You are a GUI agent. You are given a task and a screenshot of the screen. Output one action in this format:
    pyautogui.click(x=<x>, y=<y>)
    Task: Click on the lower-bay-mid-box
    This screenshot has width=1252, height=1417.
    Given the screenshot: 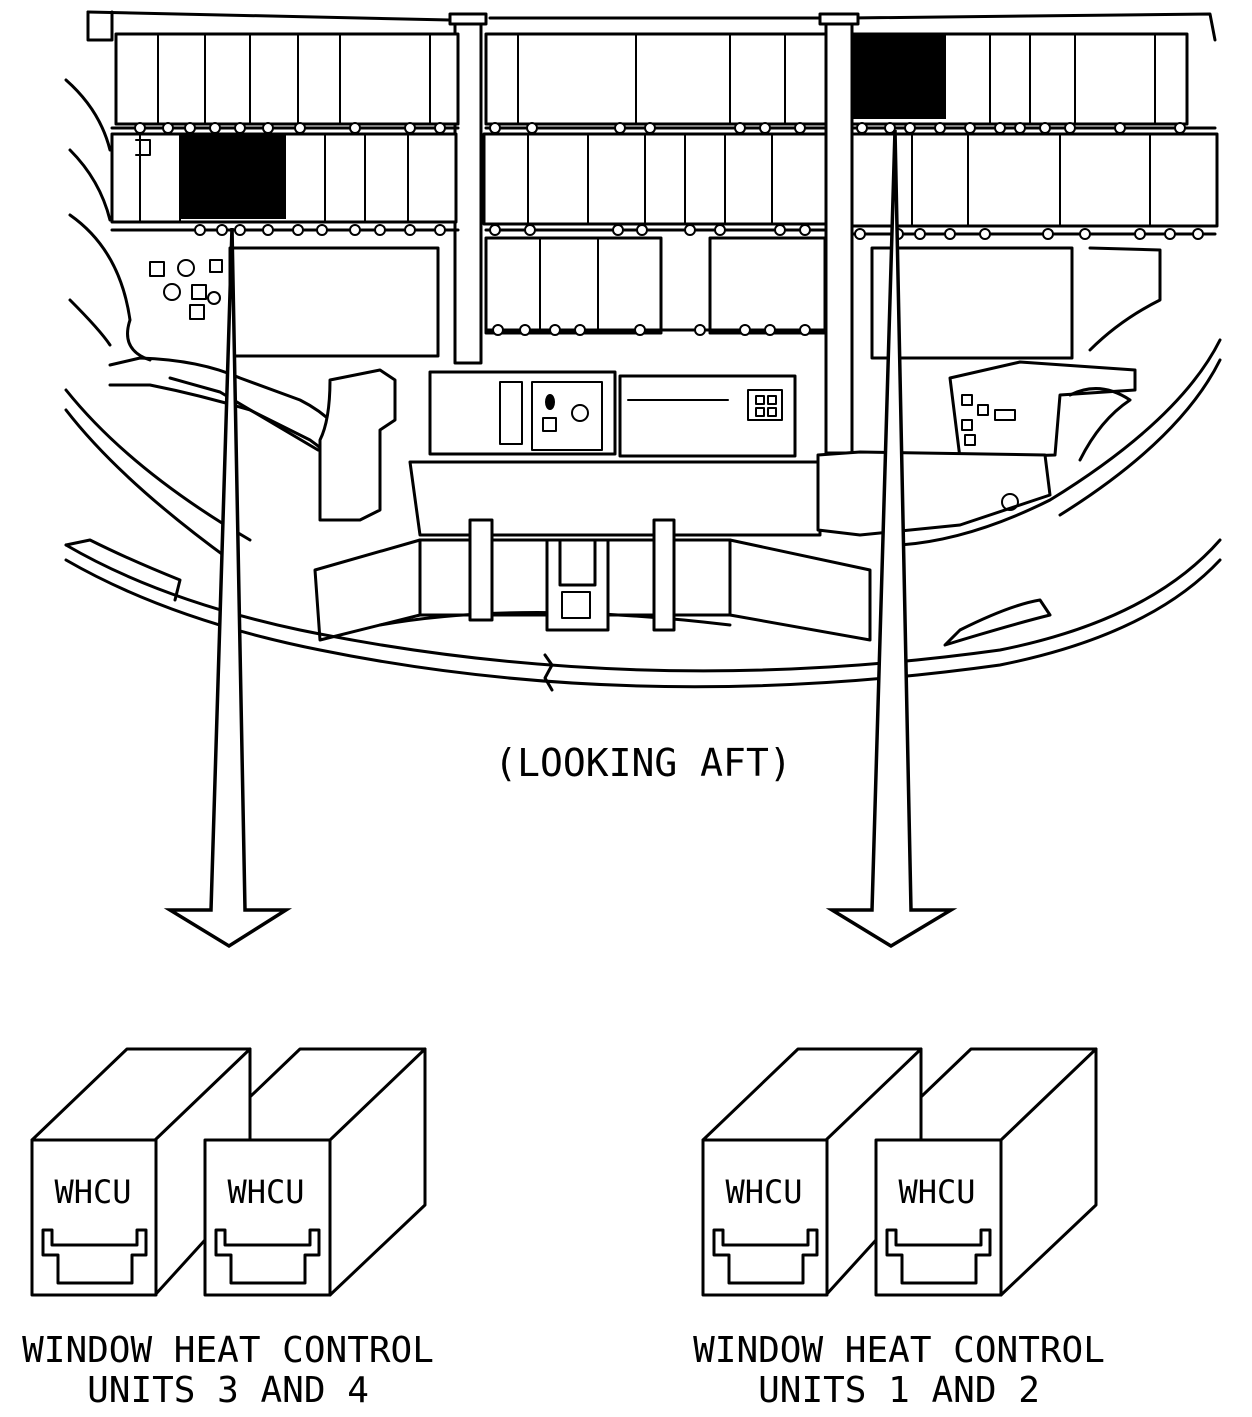 What is the action you would take?
    pyautogui.click(x=573, y=285)
    